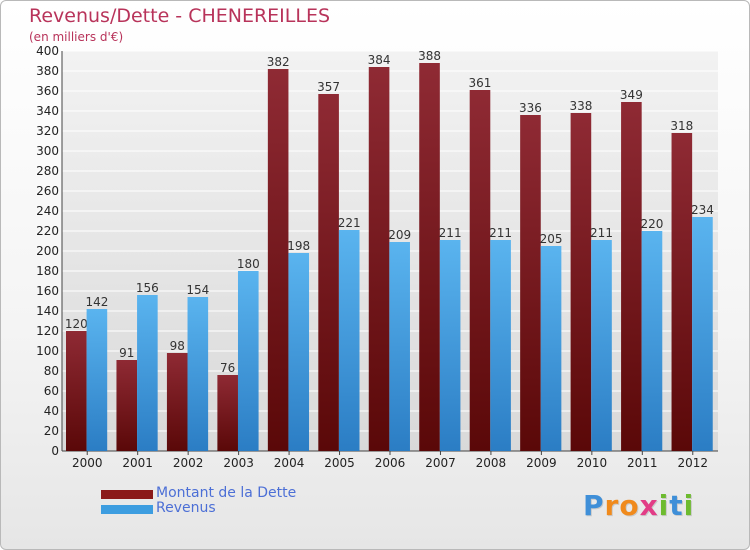 This screenshot has height=550, width=750. I want to click on data-label-dette: 349, so click(631, 95).